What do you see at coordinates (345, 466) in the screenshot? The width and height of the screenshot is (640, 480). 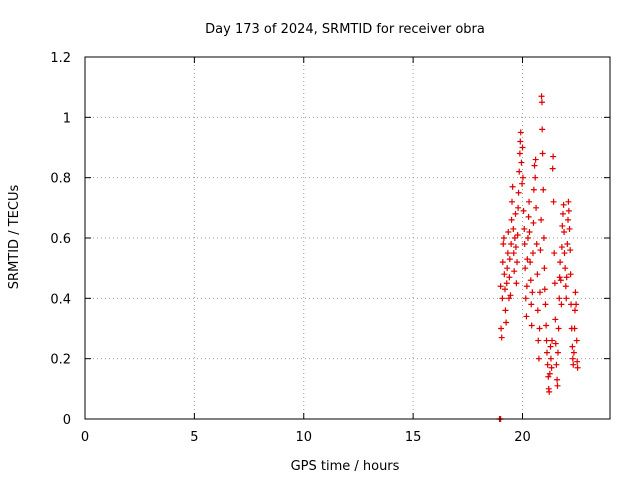 I see `x-axis-label: GPS time / hours` at bounding box center [345, 466].